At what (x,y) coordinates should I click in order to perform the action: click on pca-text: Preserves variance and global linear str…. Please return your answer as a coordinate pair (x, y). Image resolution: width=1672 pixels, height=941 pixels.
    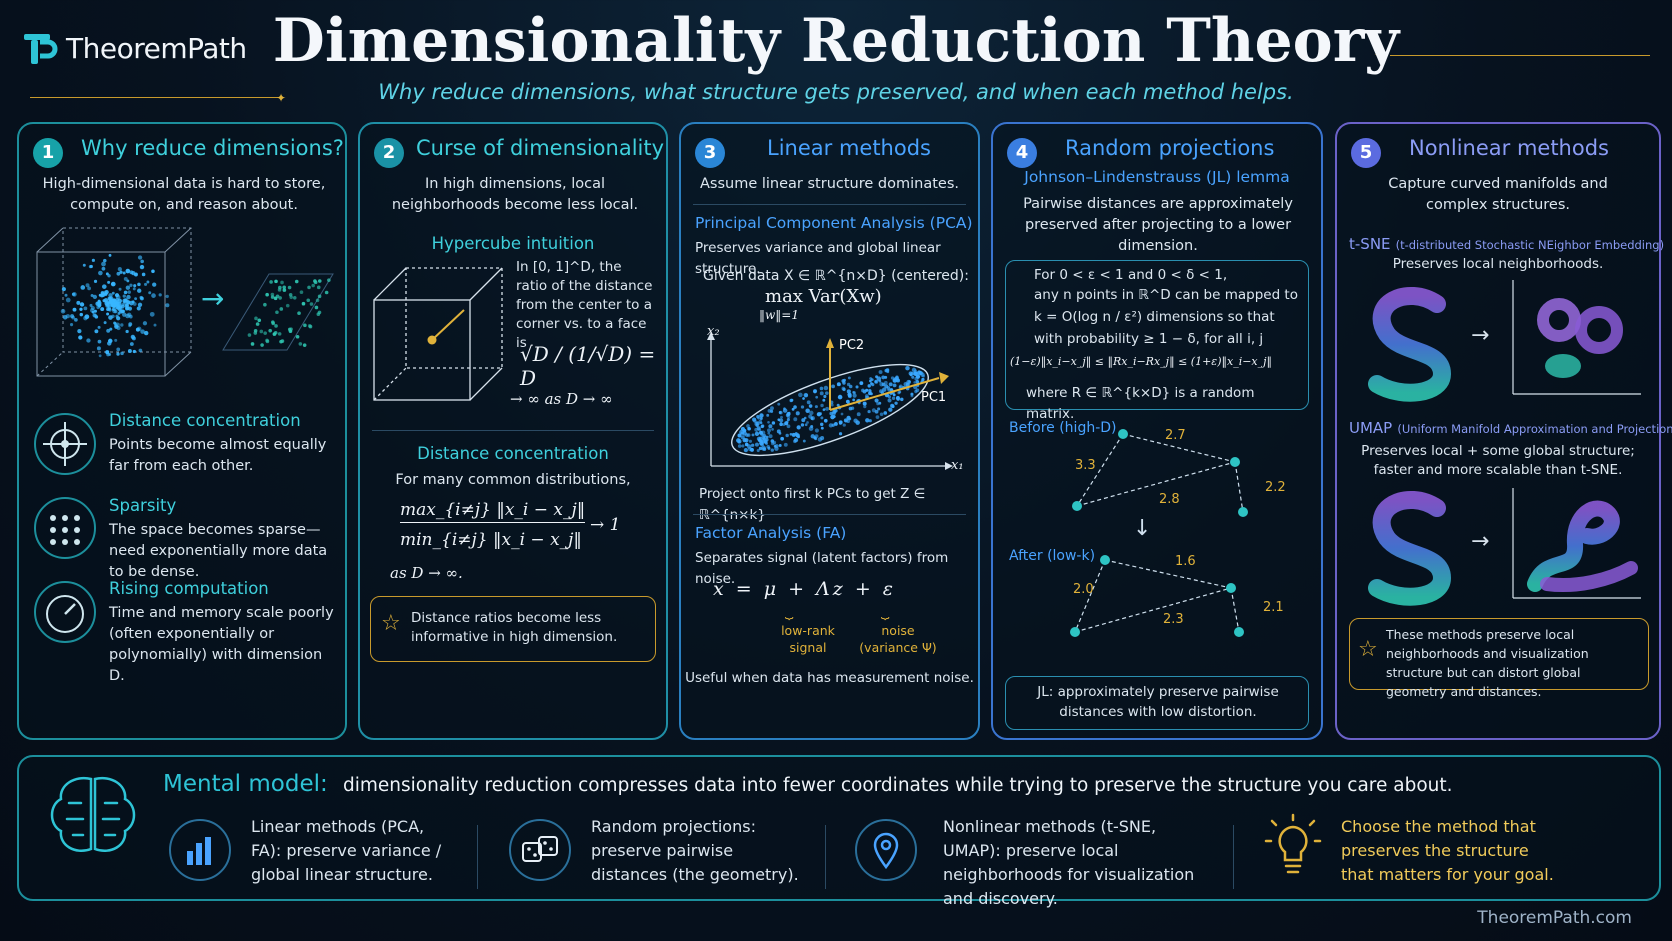
    Looking at the image, I should click on (818, 258).